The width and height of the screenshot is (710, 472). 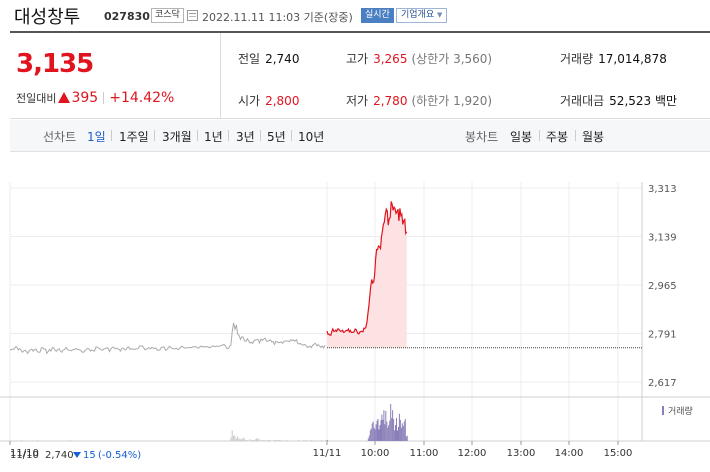 What do you see at coordinates (557, 137) in the screenshot?
I see `candle-weekly: 주봉` at bounding box center [557, 137].